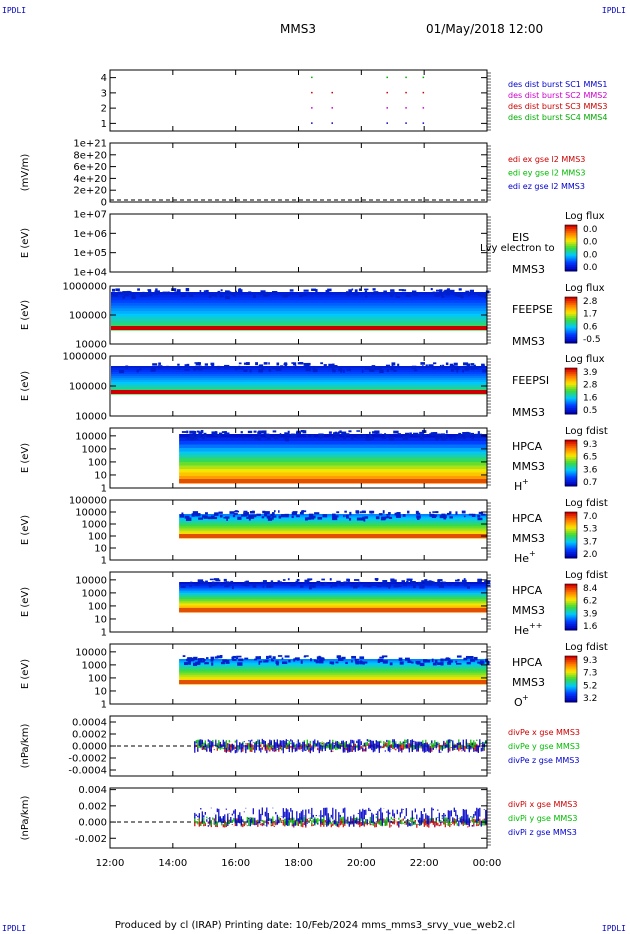 This screenshot has height=934, width=630. What do you see at coordinates (535, 625) in the screenshot?
I see `hpca_hepp-species-charge: ++` at bounding box center [535, 625].